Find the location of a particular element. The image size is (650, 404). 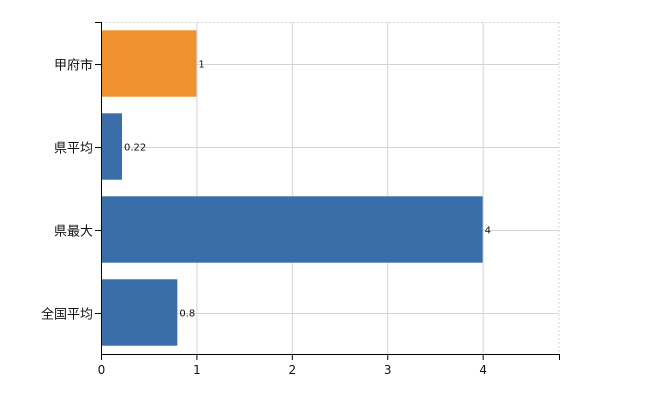

data-label: 0.22 is located at coordinates (135, 148).